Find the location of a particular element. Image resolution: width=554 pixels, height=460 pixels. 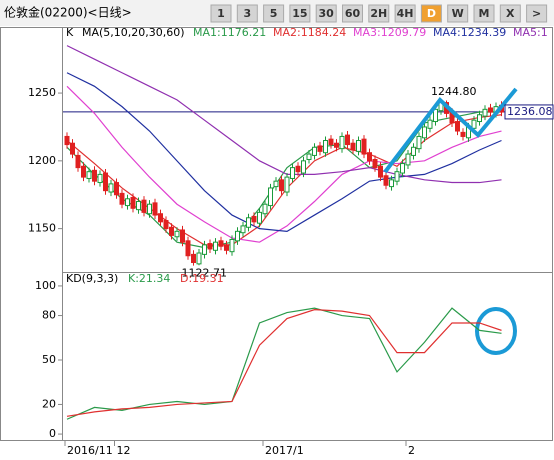

y-tick-label: 100 is located at coordinates (45, 285).